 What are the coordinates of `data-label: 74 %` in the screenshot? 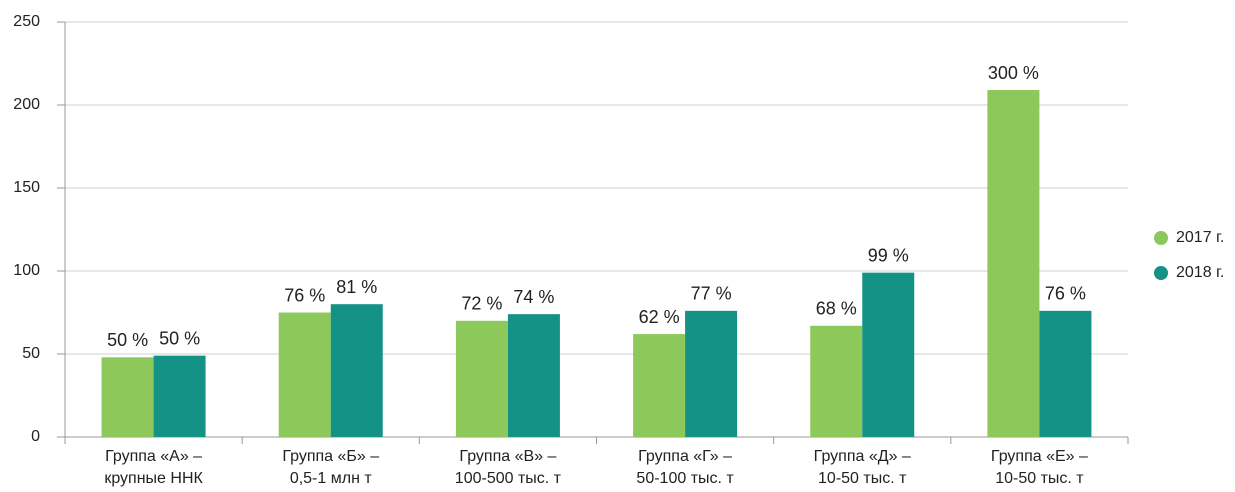 It's located at (533, 297).